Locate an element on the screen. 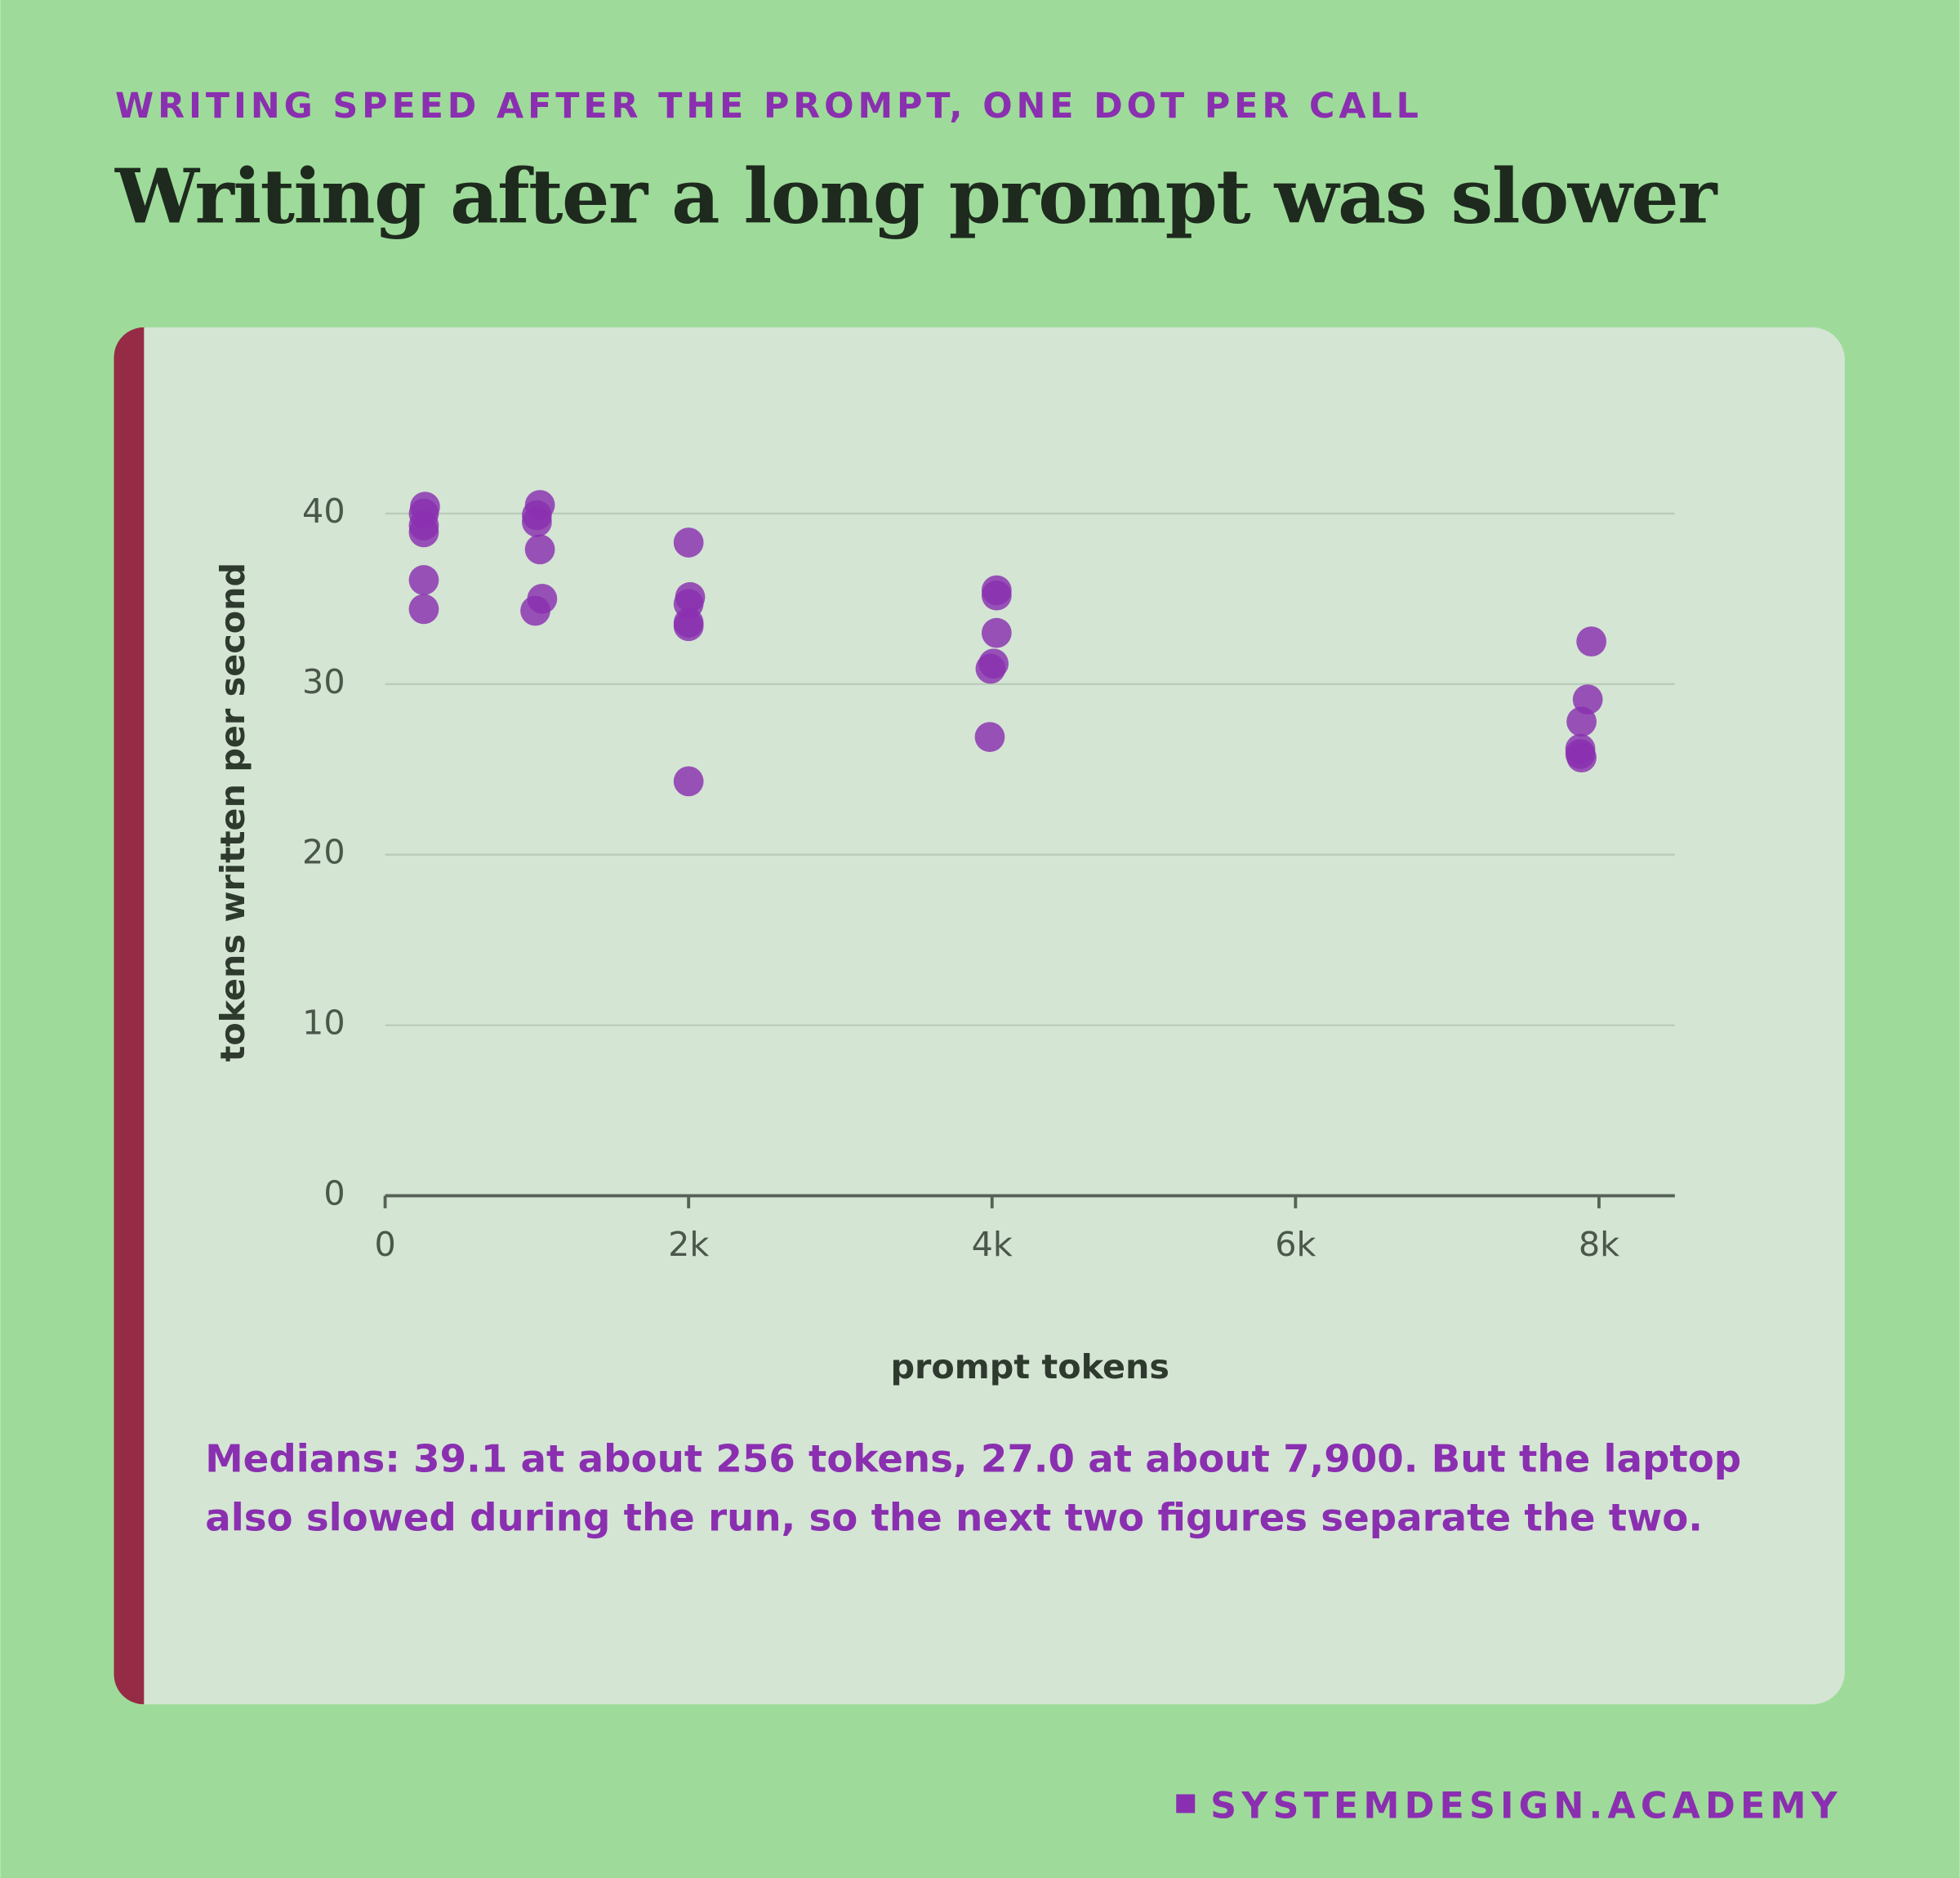 Image resolution: width=1960 pixels, height=1878 pixels. chart-title: Writing after a long prompt was slower is located at coordinates (916, 196).